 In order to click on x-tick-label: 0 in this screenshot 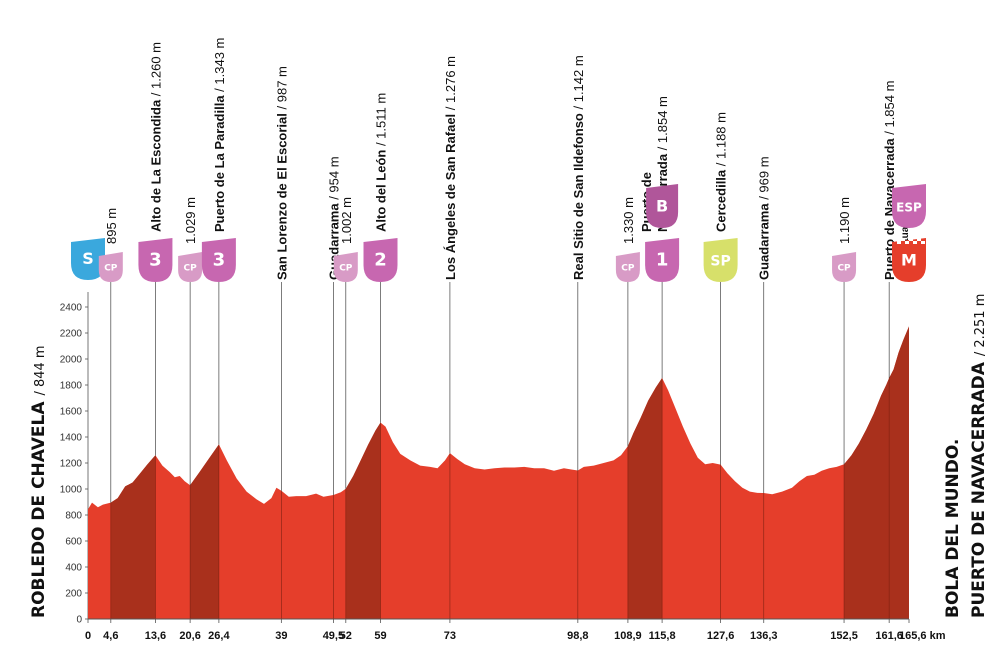, I will do `click(88, 636)`.